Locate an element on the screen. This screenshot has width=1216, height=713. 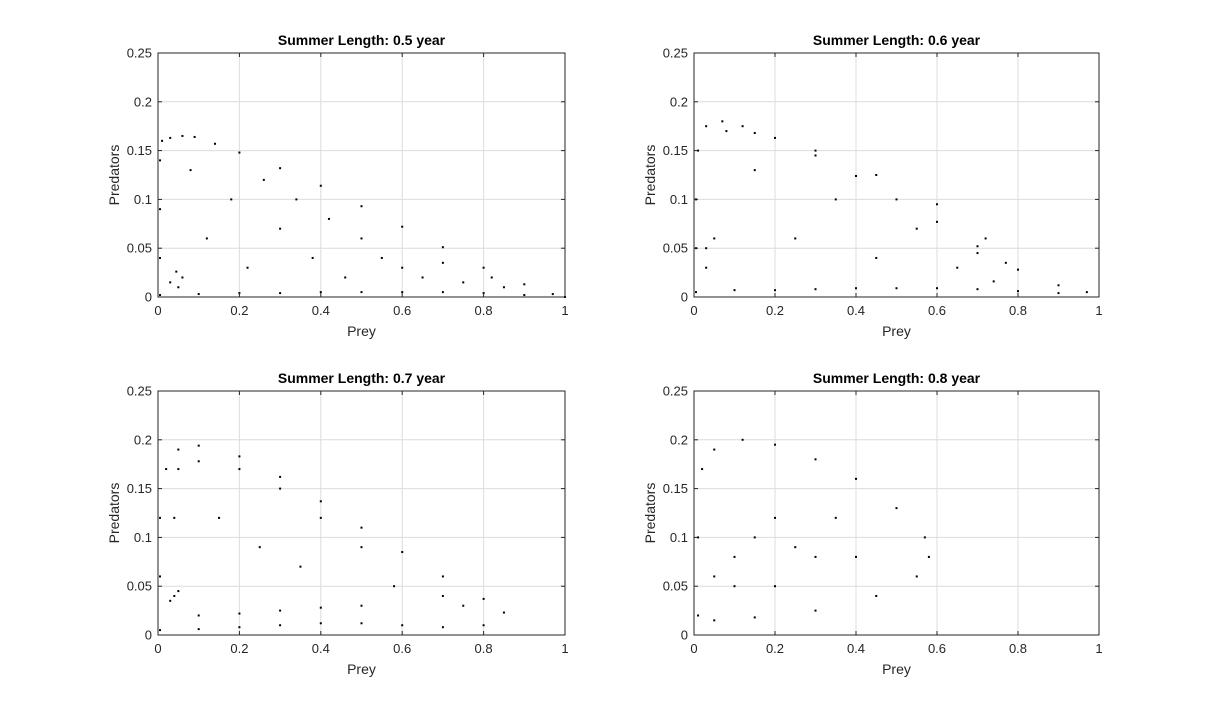
y-tick-label: 0.15 is located at coordinates (675, 150).